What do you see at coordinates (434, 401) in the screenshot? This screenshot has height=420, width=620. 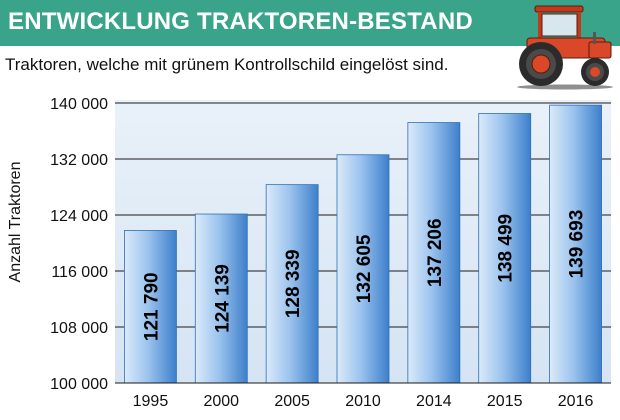 I see `x-tick-label: 2014` at bounding box center [434, 401].